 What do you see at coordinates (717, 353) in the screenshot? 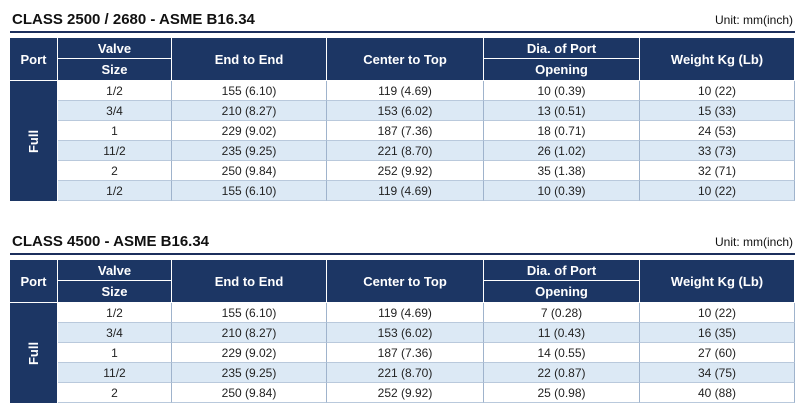
I see `table-cell: 27 (60)` at bounding box center [717, 353].